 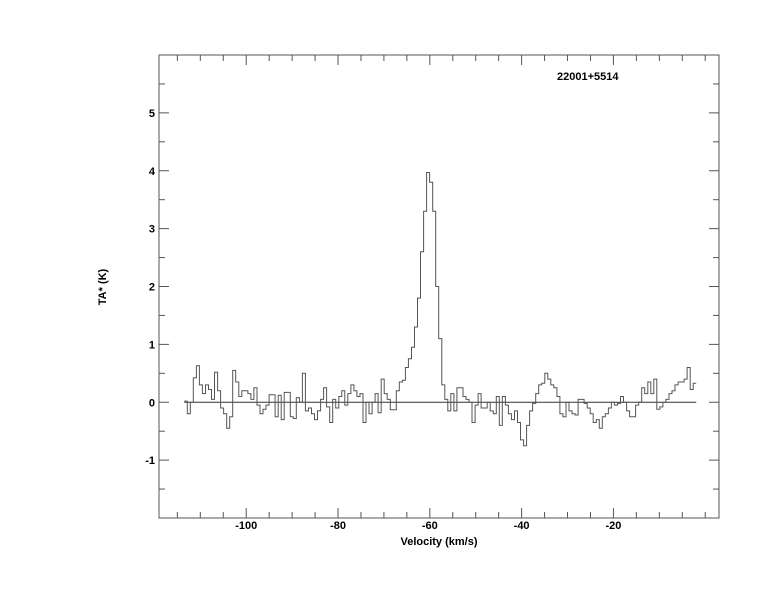 I want to click on x-tick-labels: -100 -80 -60 -40 -20, so click(x=428, y=526).